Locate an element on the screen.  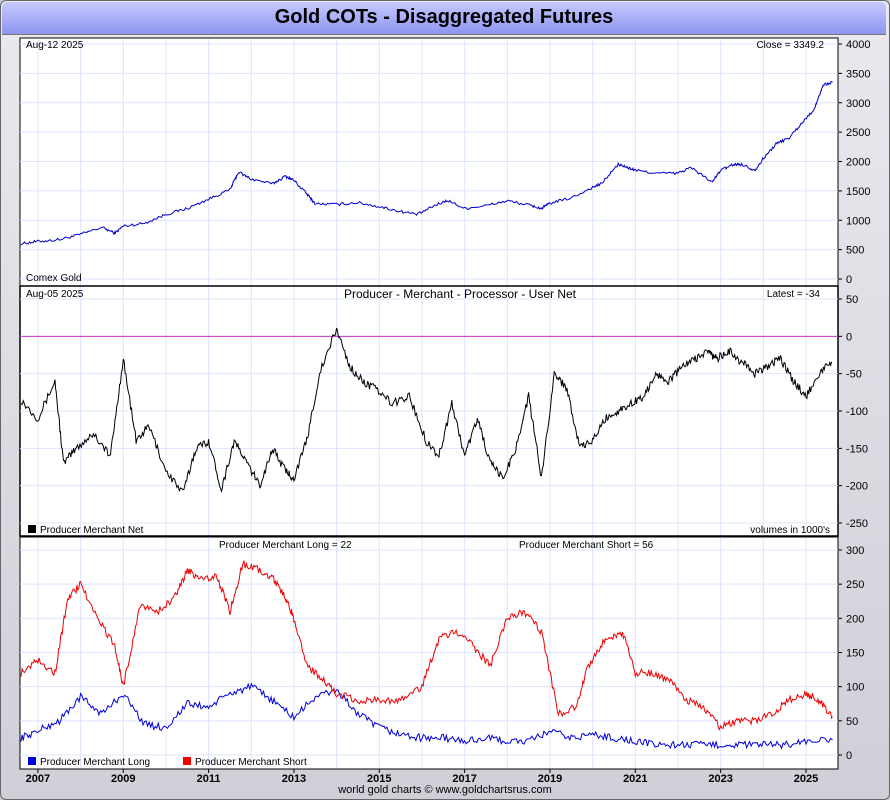
y-tick-label: -250 is located at coordinates (857, 524).